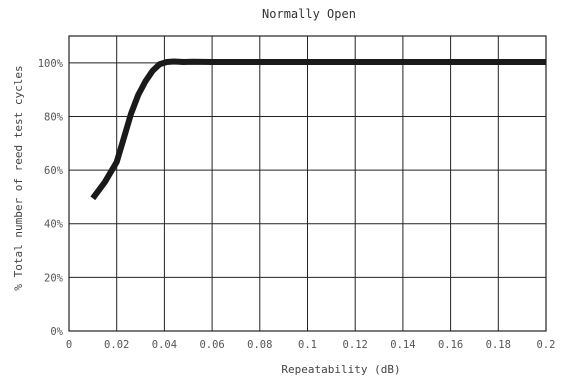  What do you see at coordinates (51, 198) in the screenshot?
I see `y-tick-labels: 0% 20% 40% 60% 80% 100%` at bounding box center [51, 198].